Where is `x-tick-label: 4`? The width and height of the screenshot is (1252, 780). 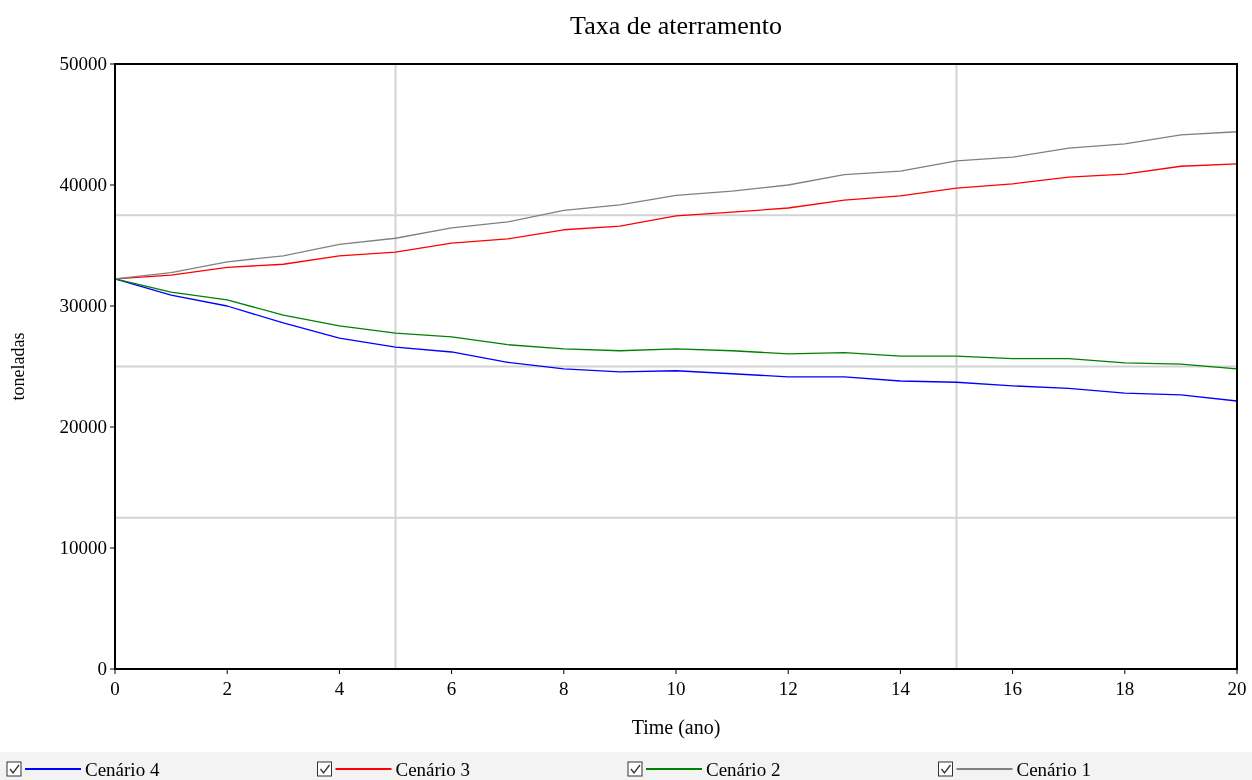 x-tick-label: 4 is located at coordinates (339, 688).